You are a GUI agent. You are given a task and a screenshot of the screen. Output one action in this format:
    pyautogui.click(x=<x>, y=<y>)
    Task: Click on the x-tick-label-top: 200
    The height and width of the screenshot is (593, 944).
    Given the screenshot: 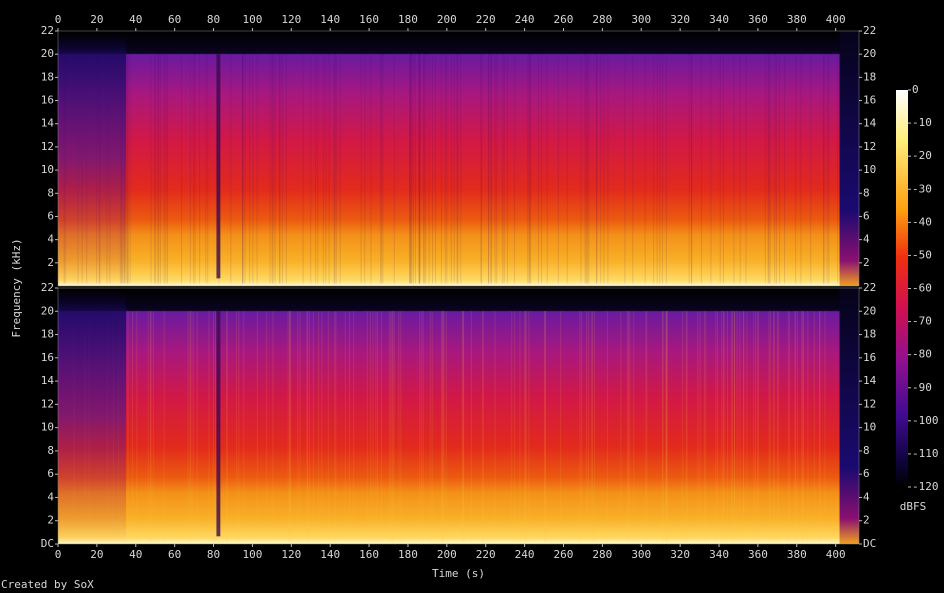 What is the action you would take?
    pyautogui.click(x=447, y=19)
    